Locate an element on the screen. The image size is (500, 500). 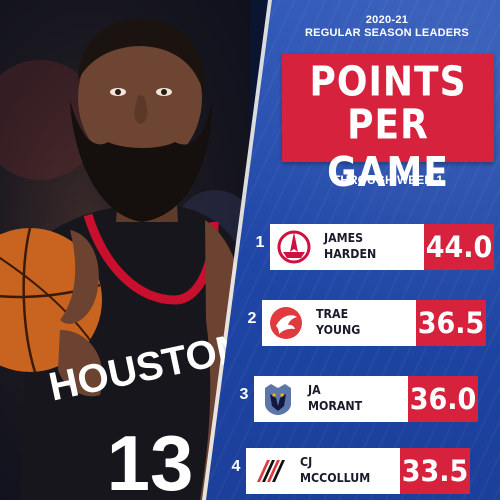
points-value: 33.5 is located at coordinates (435, 471).